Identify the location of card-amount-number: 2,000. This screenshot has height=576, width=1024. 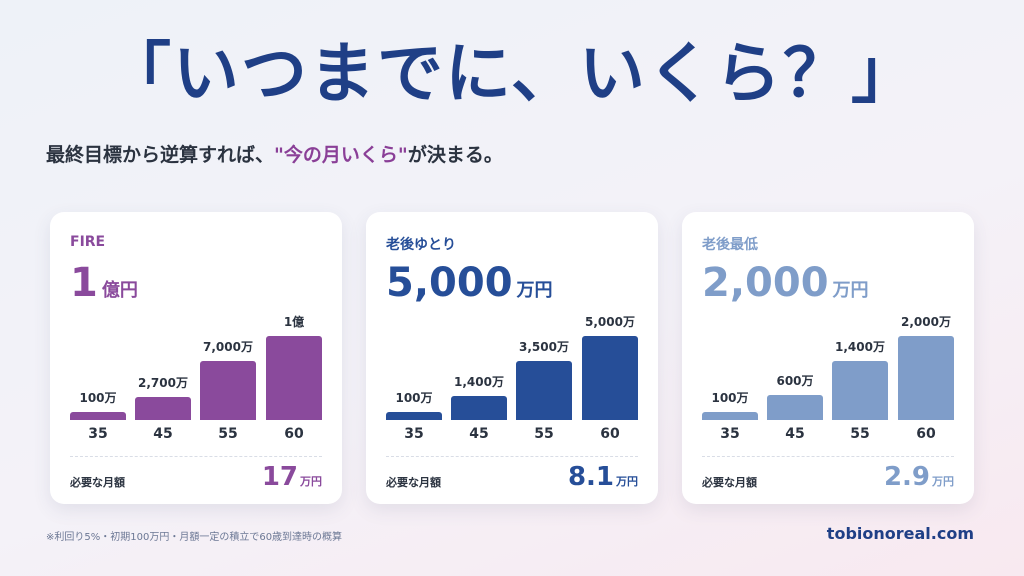
(765, 283).